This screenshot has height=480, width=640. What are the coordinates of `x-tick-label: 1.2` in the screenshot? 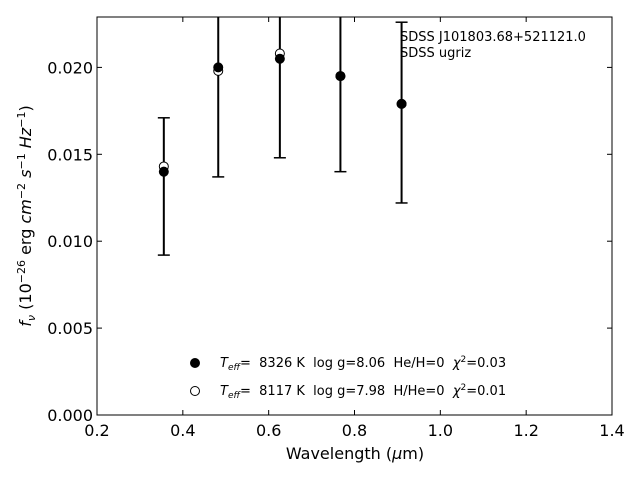 It's located at (525, 430).